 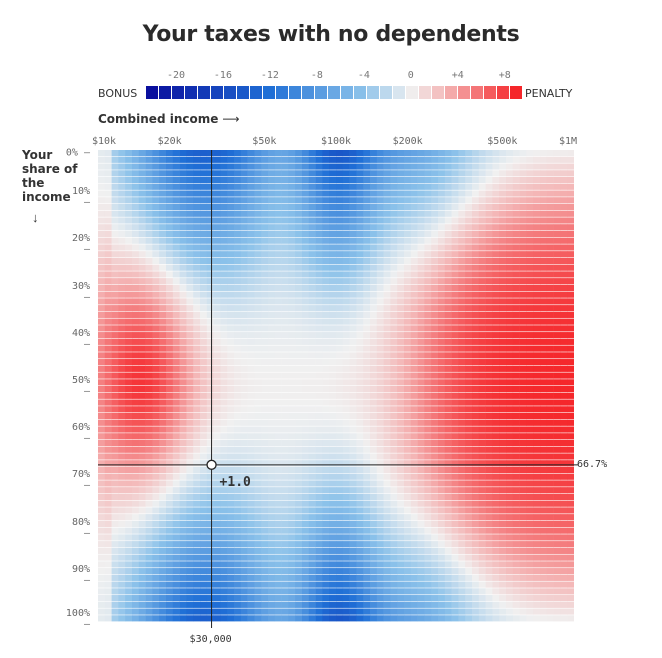 What do you see at coordinates (211, 464) in the screenshot?
I see `crosshair-marker` at bounding box center [211, 464].